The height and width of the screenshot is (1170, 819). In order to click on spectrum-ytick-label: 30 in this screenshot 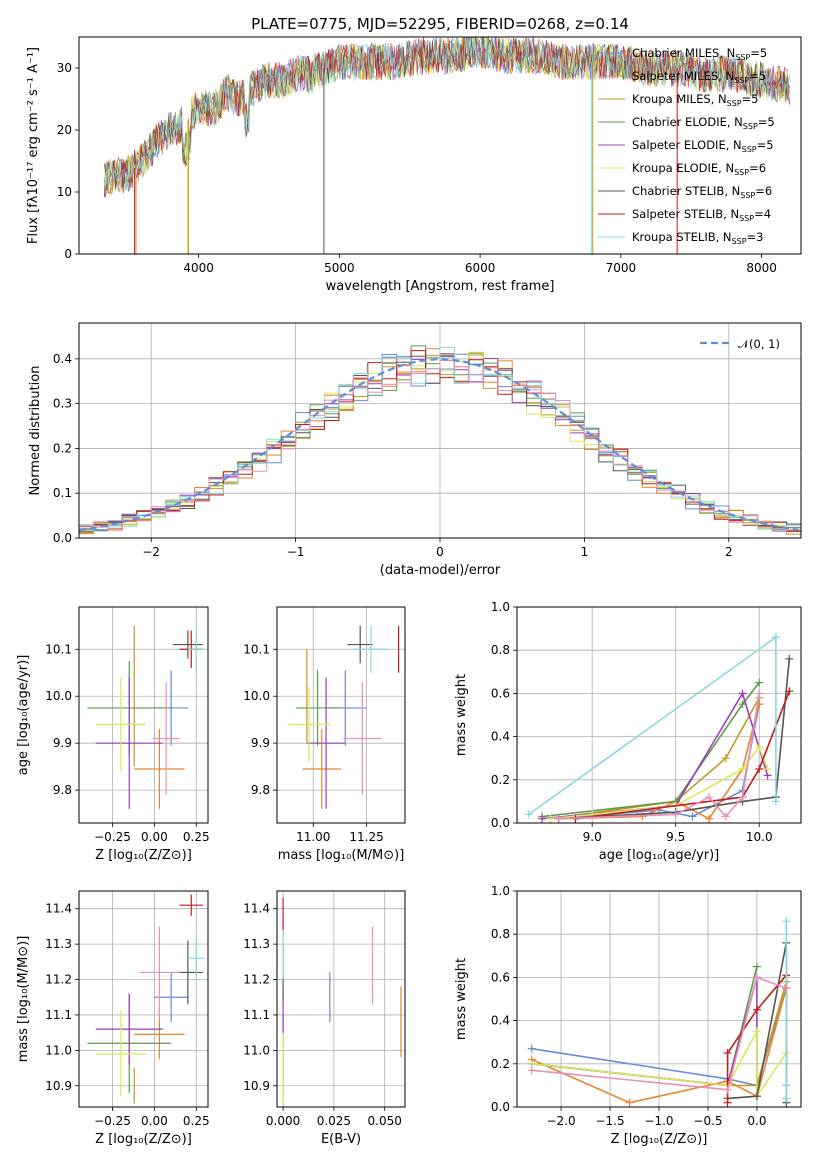, I will do `click(64, 68)`.